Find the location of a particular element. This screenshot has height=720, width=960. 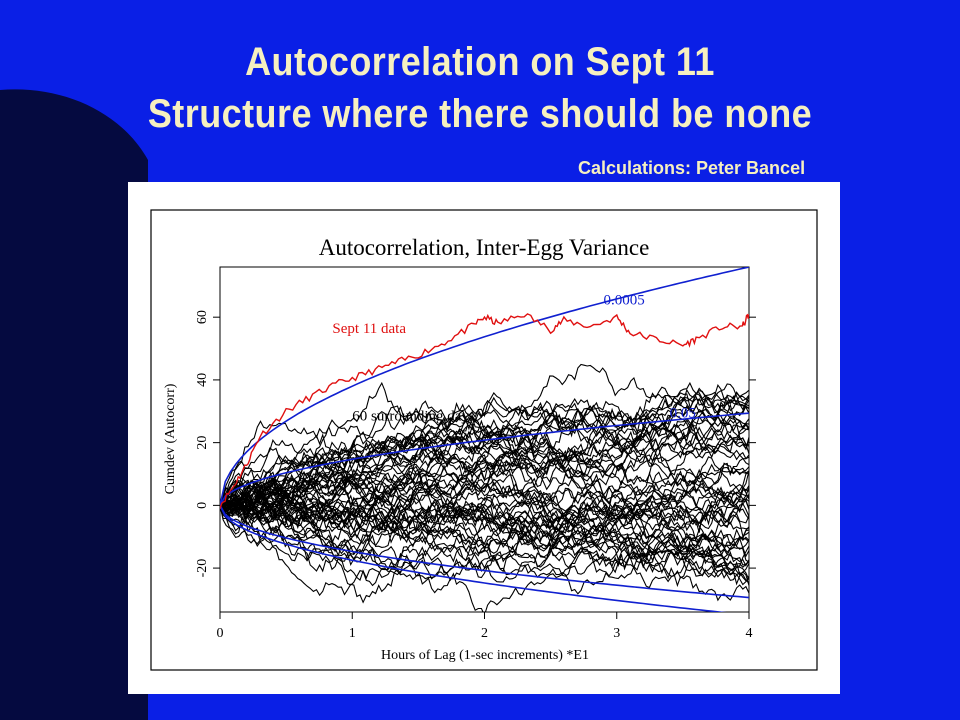

slide-title-line-2: Structure where there should be none is located at coordinates (480, 114).